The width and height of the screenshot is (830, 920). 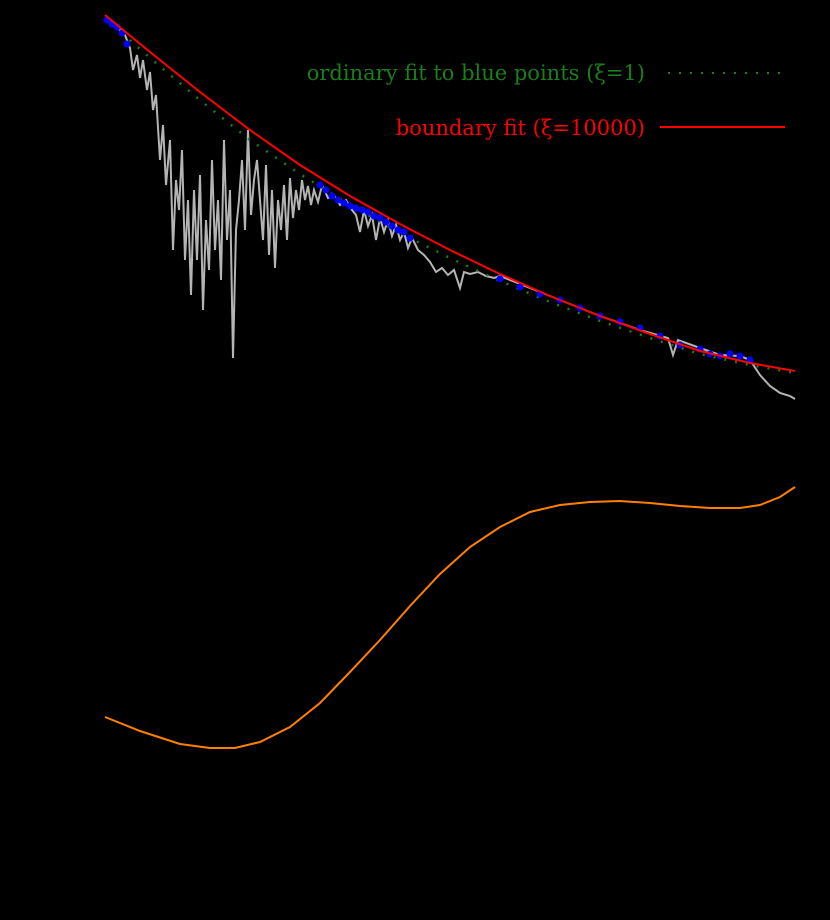 I want to click on legend-ordinary-label: ordinary fit to blue points (ξ=1), so click(x=476, y=73).